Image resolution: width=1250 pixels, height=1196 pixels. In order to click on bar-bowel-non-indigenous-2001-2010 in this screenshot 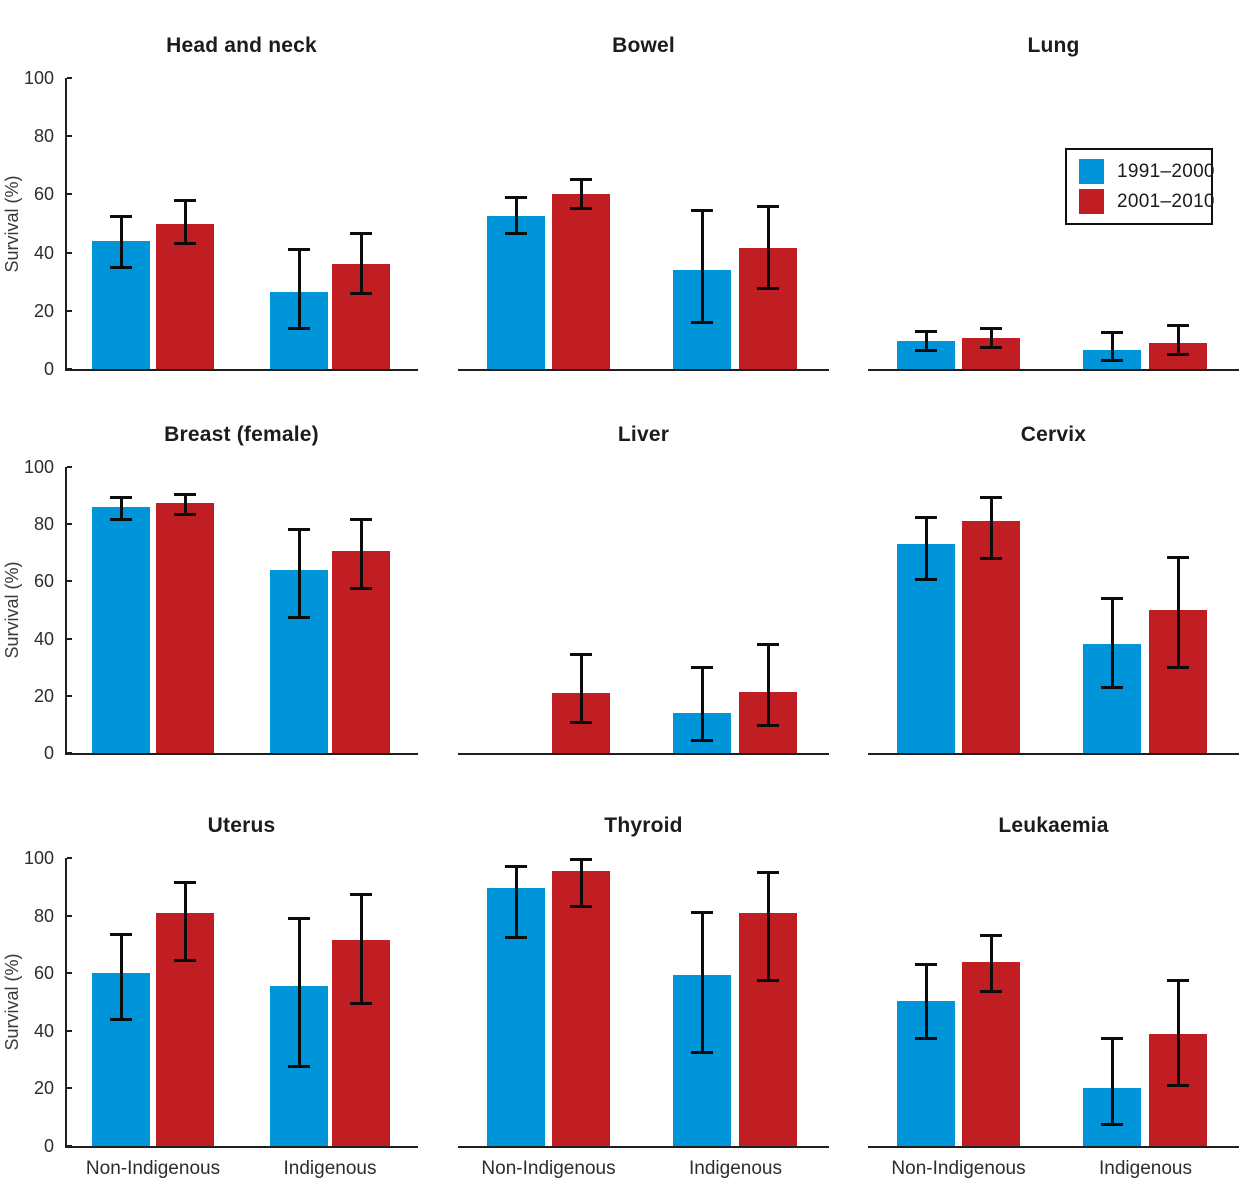, I will do `click(581, 281)`.